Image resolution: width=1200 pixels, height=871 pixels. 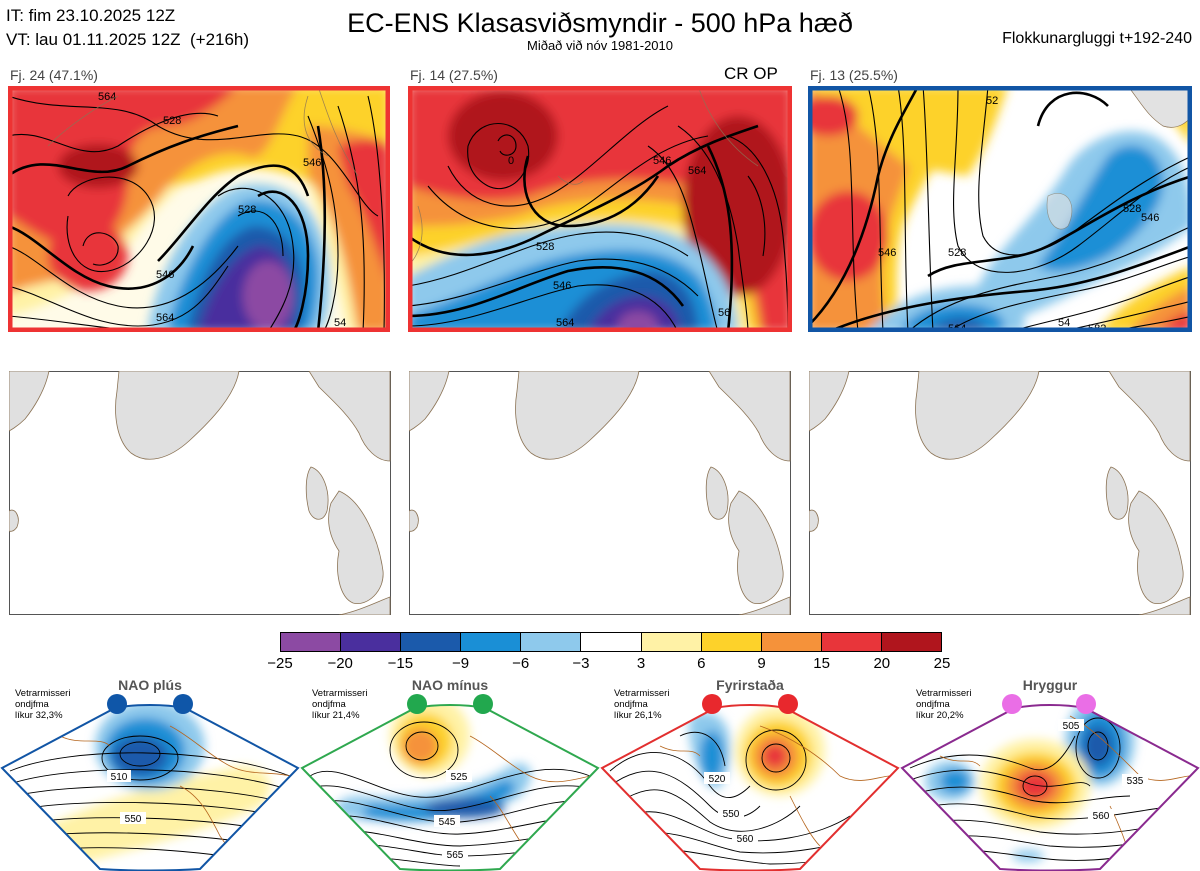 What do you see at coordinates (455, 855) in the screenshot?
I see `contour-label: 565` at bounding box center [455, 855].